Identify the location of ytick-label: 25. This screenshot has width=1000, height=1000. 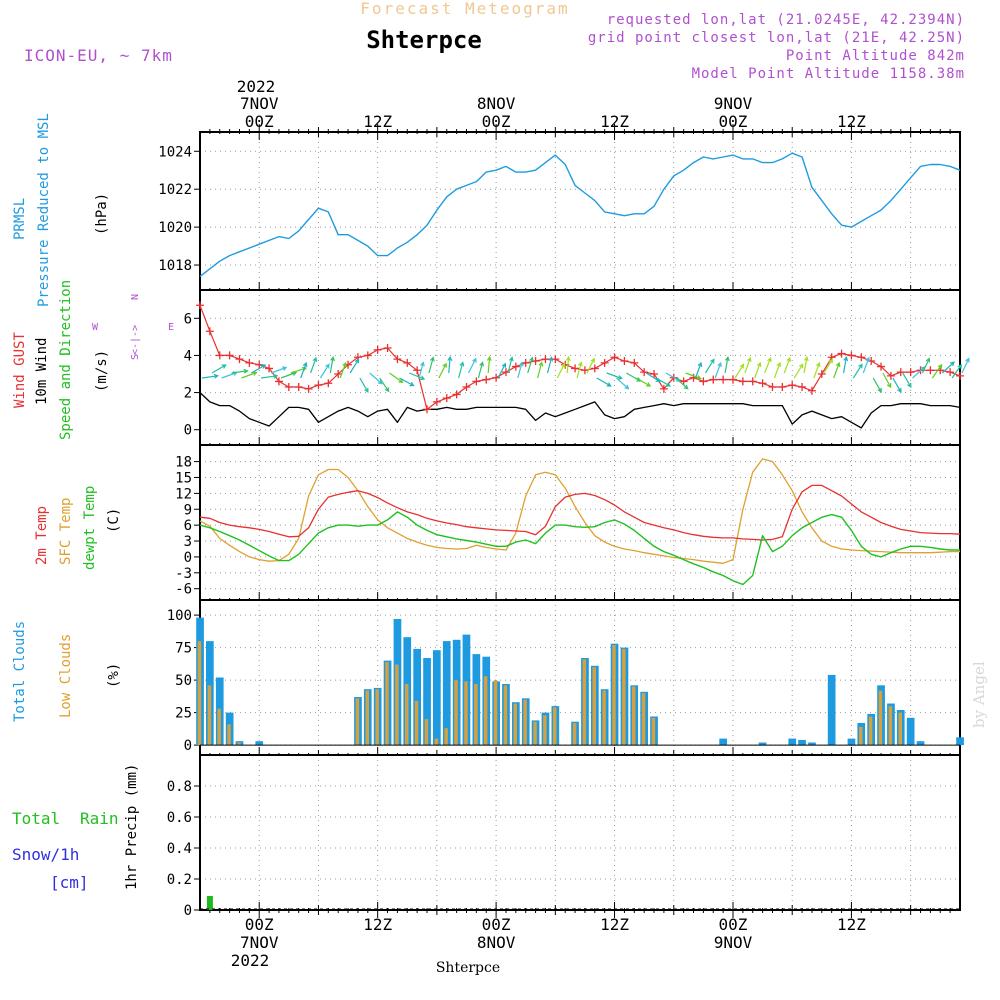
(183, 714).